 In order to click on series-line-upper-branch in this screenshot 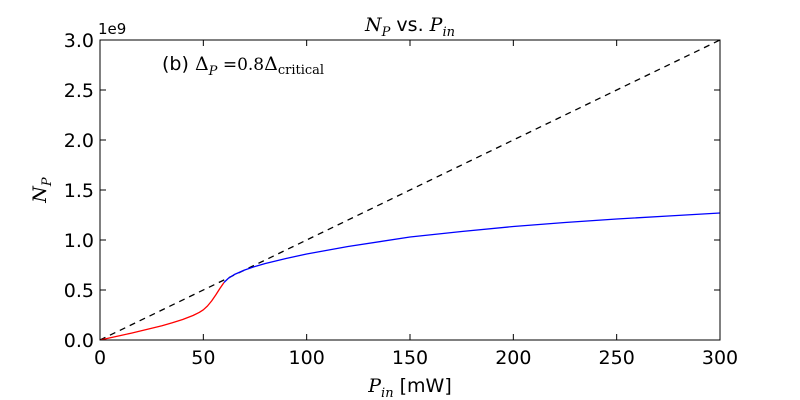, I will do `click(471, 247)`.